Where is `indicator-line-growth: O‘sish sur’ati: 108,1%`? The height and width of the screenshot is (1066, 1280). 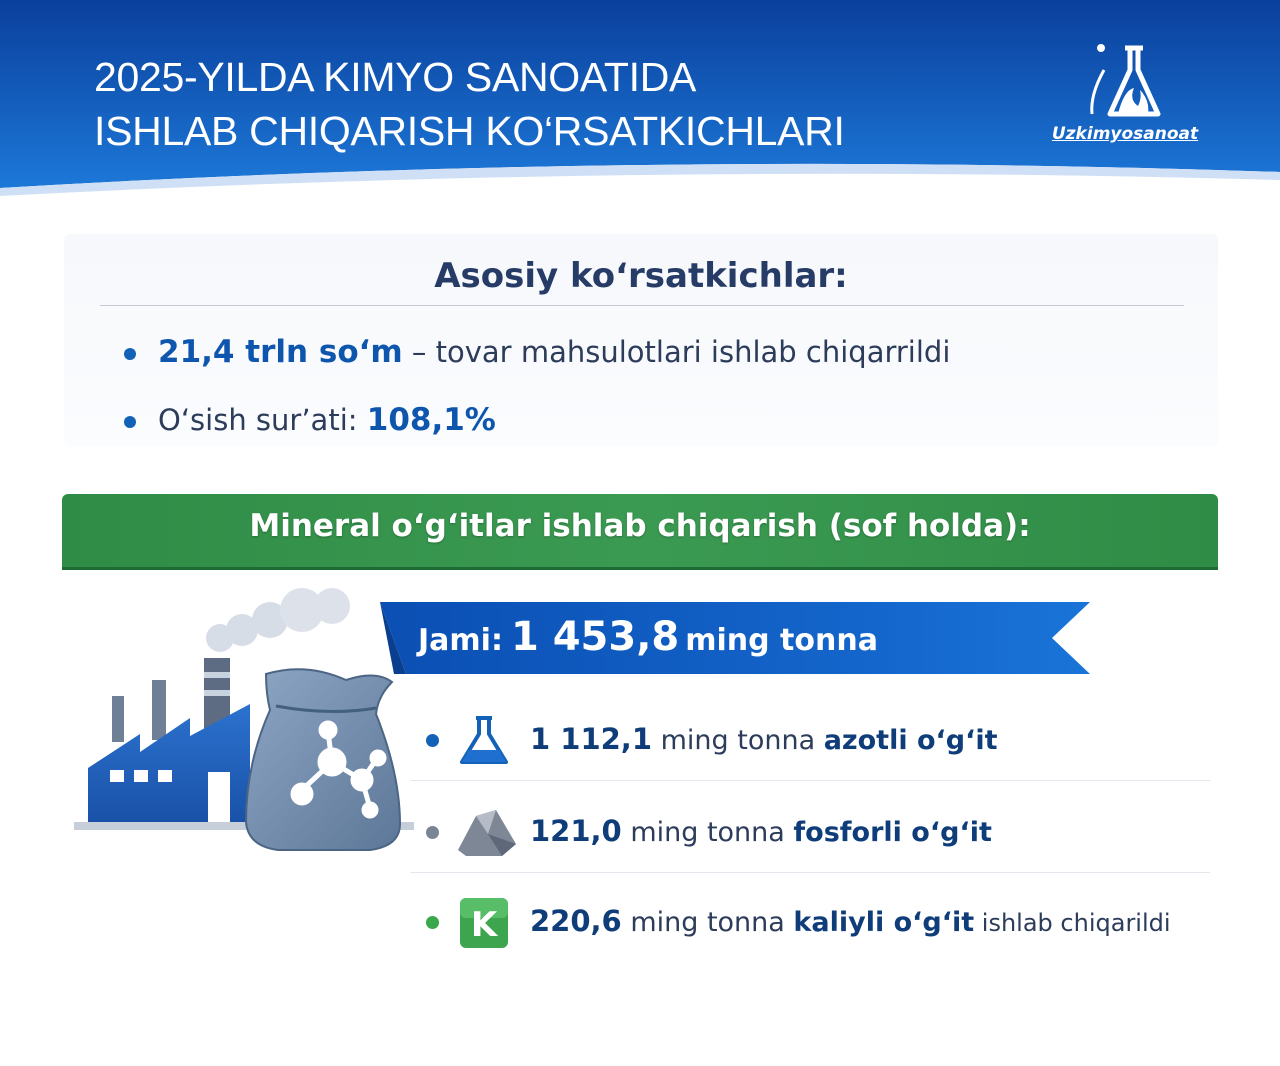 indicator-line-growth: O‘sish sur’ati: 108,1% is located at coordinates (310, 420).